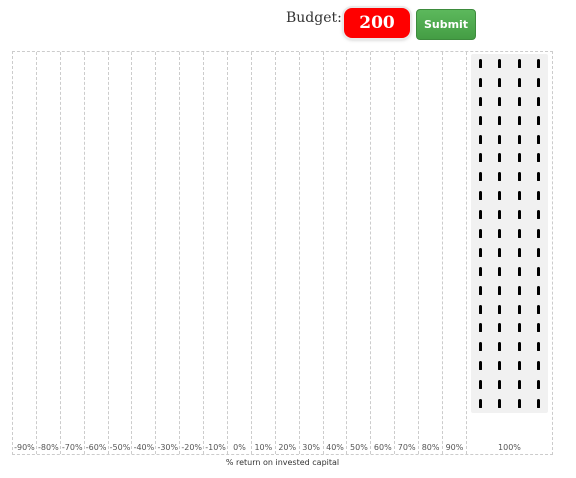 This screenshot has width=576, height=478. I want to click on bin-80pct: 80%, so click(431, 253).